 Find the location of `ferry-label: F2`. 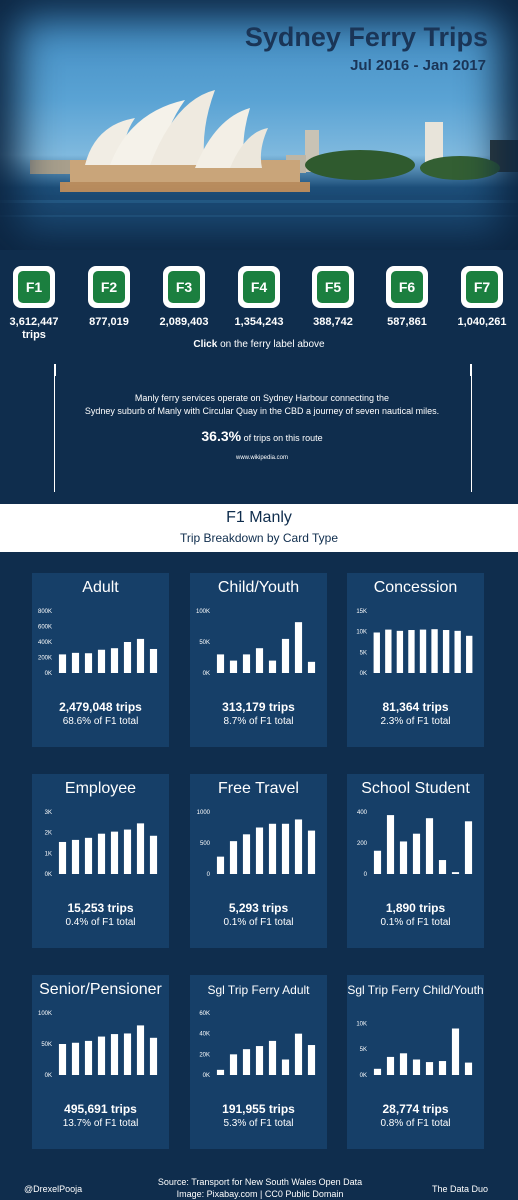

ferry-label: F2 is located at coordinates (109, 287).